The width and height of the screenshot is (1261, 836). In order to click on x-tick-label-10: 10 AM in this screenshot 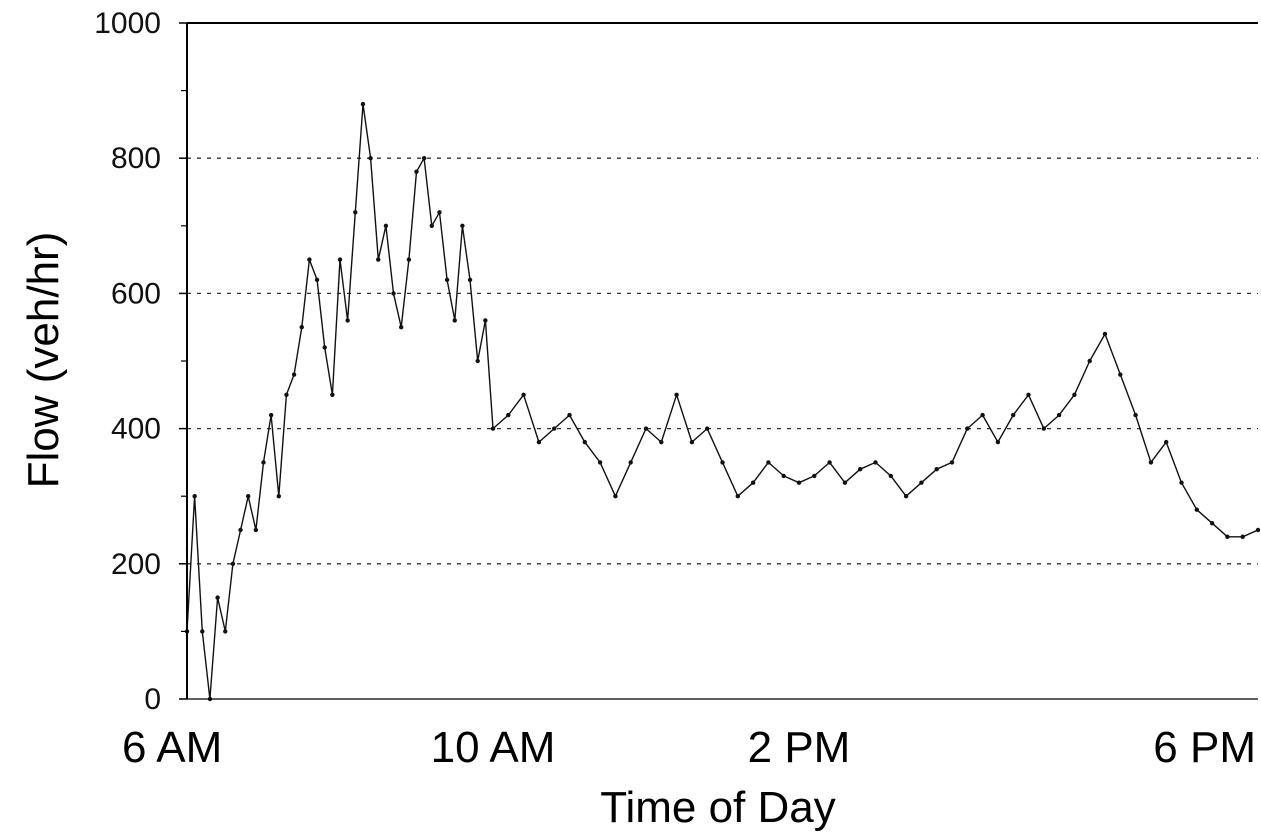, I will do `click(493, 747)`.